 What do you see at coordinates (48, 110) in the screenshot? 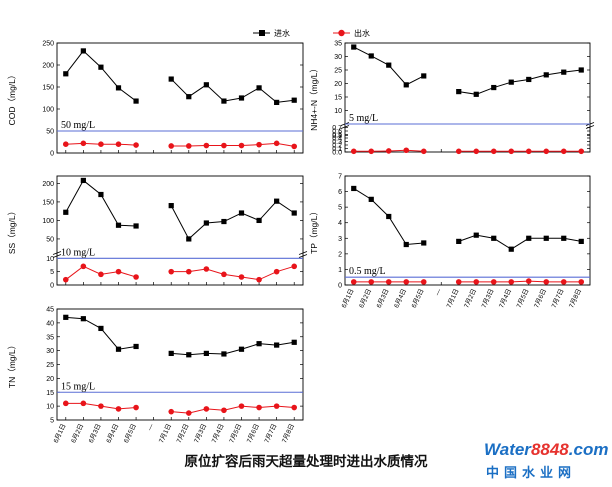
I see `y-tick-label: 100` at bounding box center [48, 110].